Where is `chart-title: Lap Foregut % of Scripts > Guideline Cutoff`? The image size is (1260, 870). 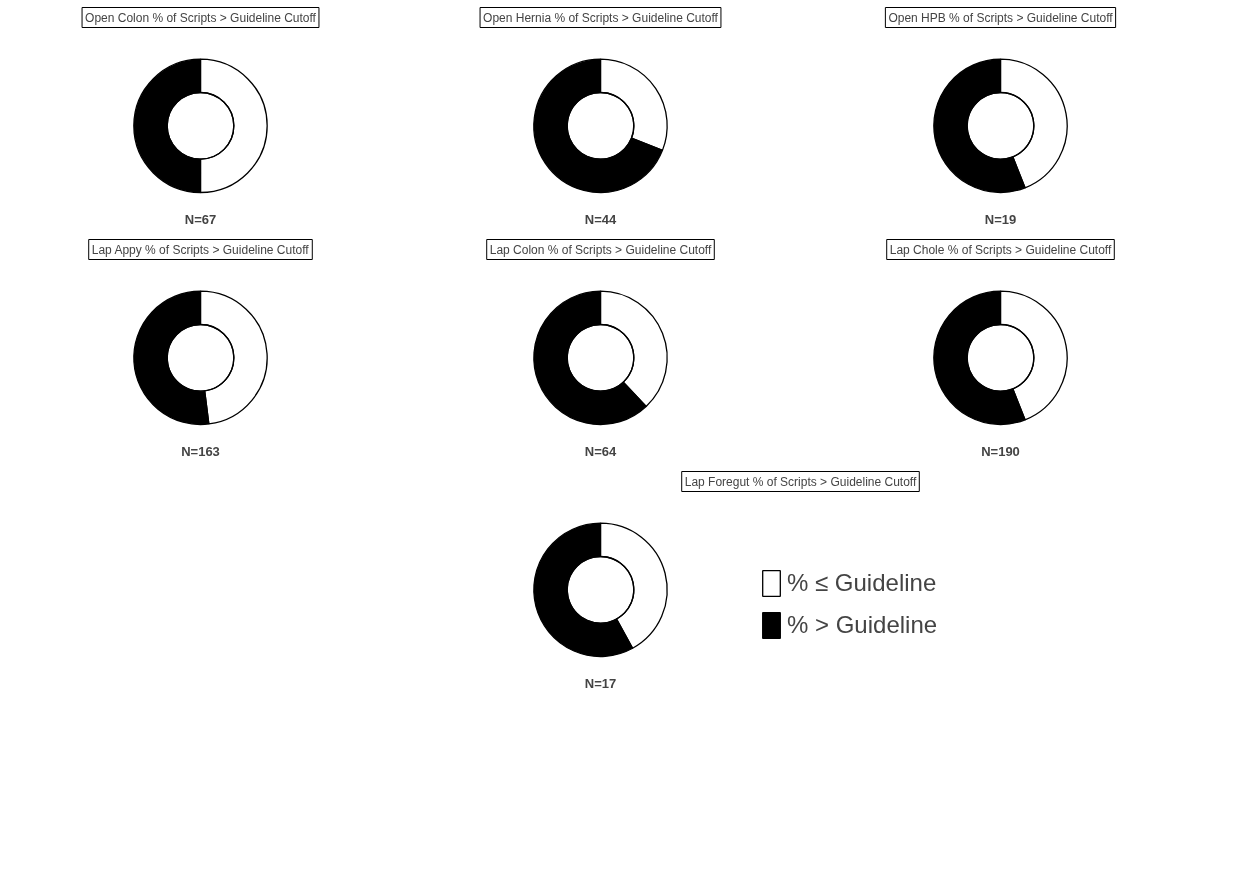
chart-title: Lap Foregut % of Scripts > Guideline Cutoff is located at coordinates (800, 481).